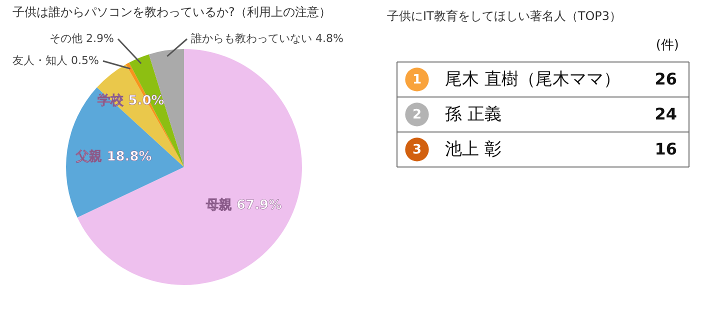 The height and width of the screenshot is (310, 711). Describe the element at coordinates (473, 150) in the screenshot. I see `category-label: 池上 彰` at that location.